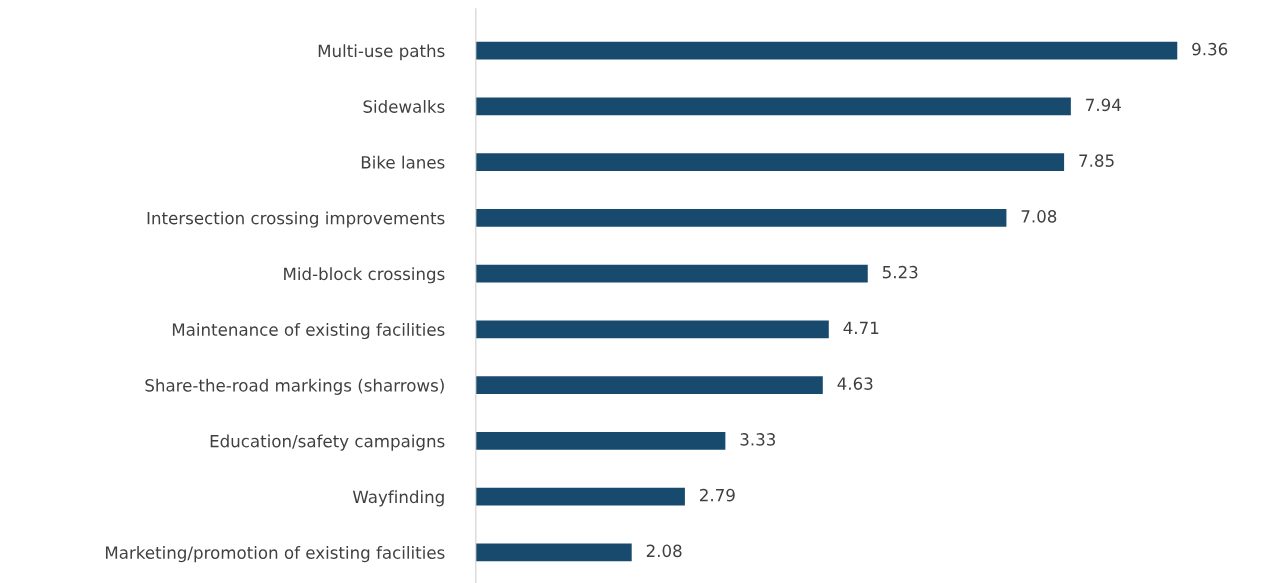 This screenshot has height=583, width=1286. Describe the element at coordinates (398, 498) in the screenshot. I see `y-tick-label: Wayfinding` at that location.